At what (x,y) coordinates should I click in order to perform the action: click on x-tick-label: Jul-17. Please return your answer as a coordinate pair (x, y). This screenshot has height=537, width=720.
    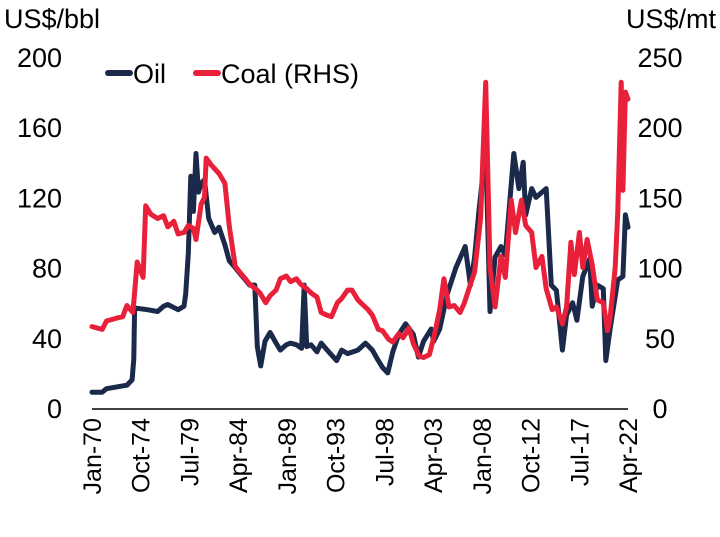
    Looking at the image, I should click on (580, 452).